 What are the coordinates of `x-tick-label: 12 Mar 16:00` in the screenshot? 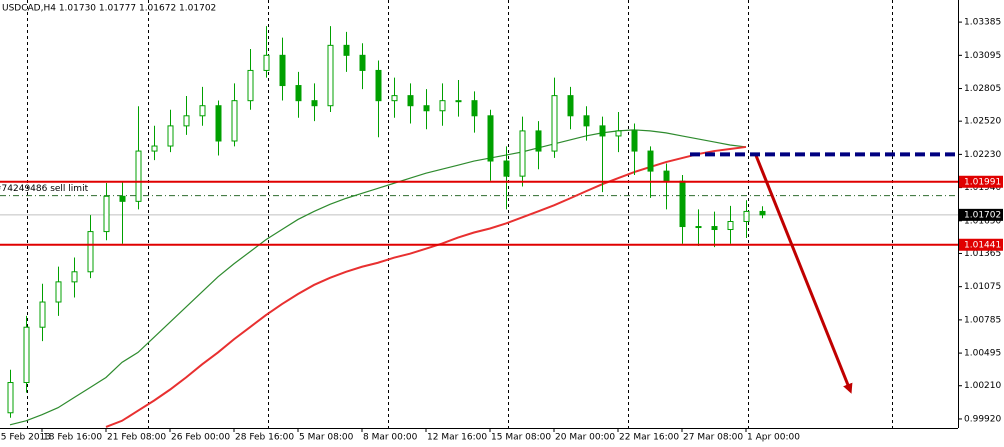 It's located at (457, 438).